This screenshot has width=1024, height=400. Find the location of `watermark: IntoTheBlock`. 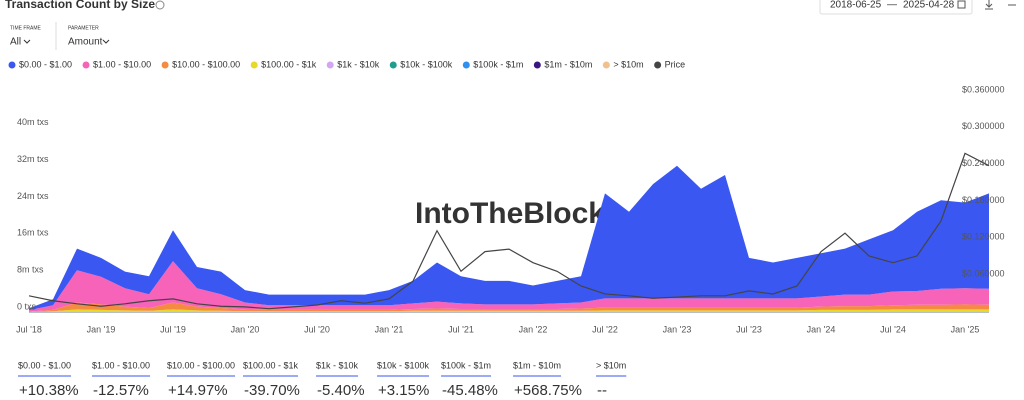

watermark: IntoTheBlock is located at coordinates (510, 213).